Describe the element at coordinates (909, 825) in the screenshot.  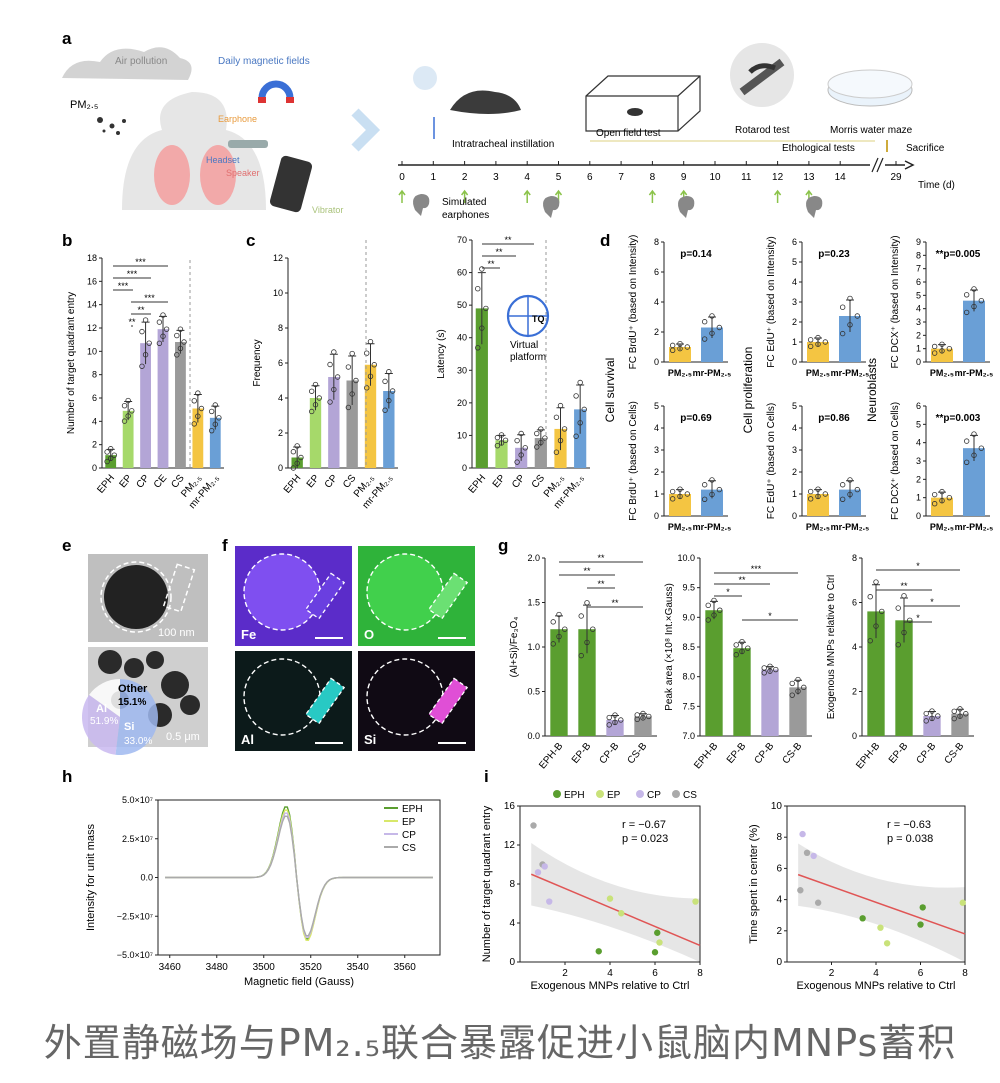
I see `i-right-r-value: r = −0.63` at that location.